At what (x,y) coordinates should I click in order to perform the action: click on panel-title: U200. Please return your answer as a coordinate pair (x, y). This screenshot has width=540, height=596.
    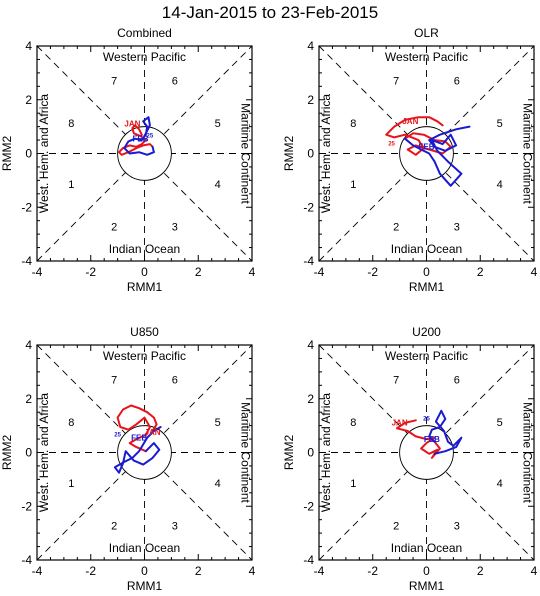
    Looking at the image, I should click on (426, 332).